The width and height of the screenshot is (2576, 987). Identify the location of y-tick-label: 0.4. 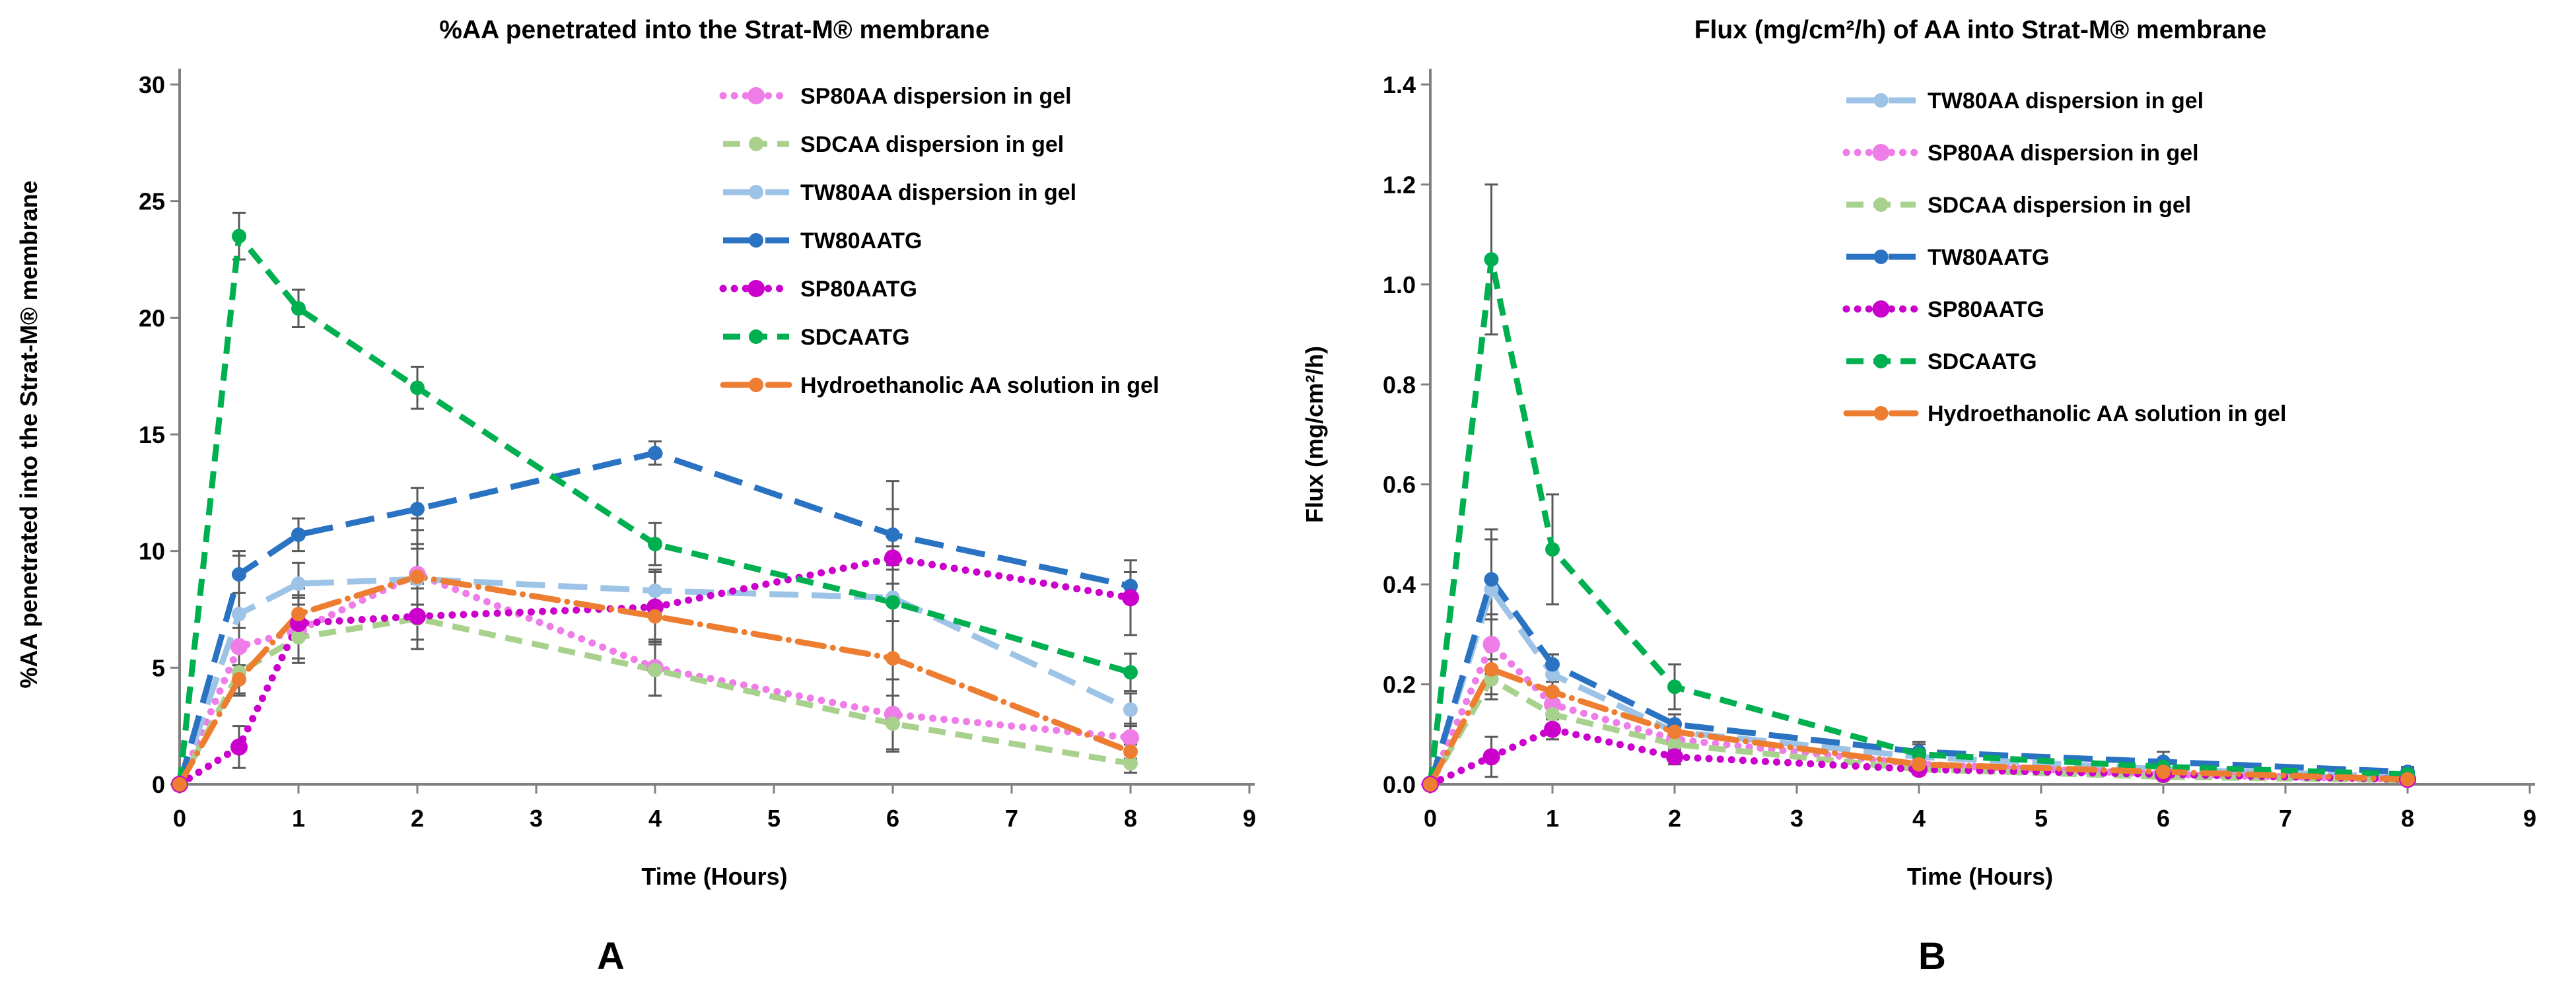
(1399, 585).